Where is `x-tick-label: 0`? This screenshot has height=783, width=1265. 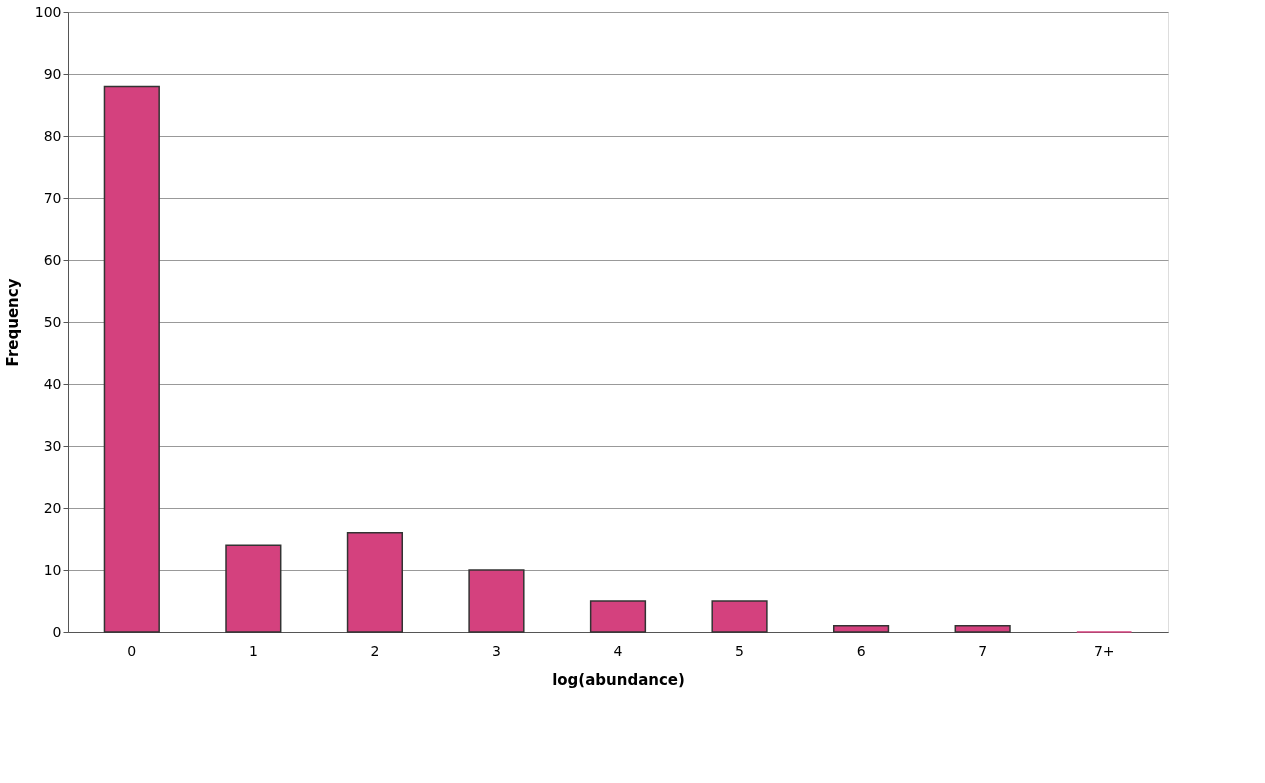
x-tick-label: 0 is located at coordinates (132, 650).